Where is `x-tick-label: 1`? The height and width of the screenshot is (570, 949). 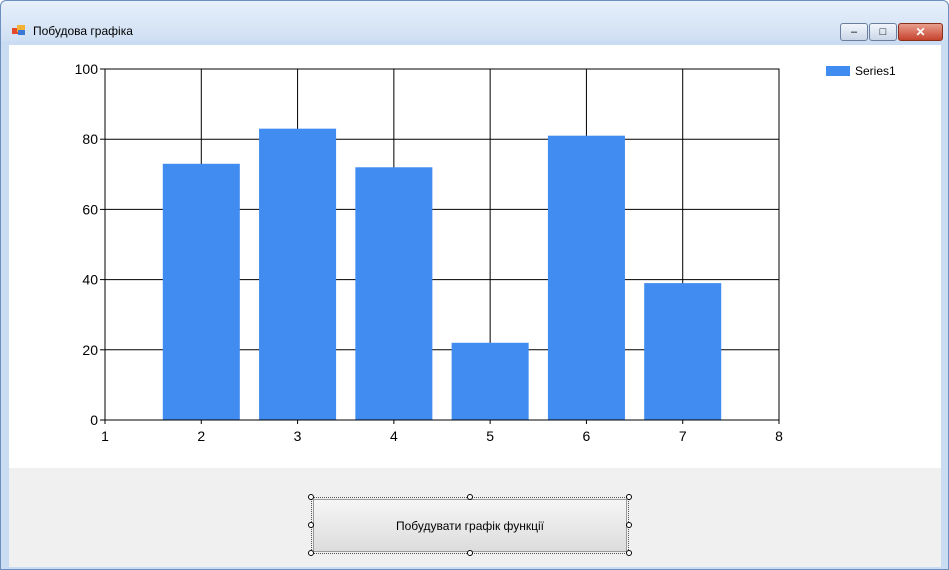
x-tick-label: 1 is located at coordinates (105, 436).